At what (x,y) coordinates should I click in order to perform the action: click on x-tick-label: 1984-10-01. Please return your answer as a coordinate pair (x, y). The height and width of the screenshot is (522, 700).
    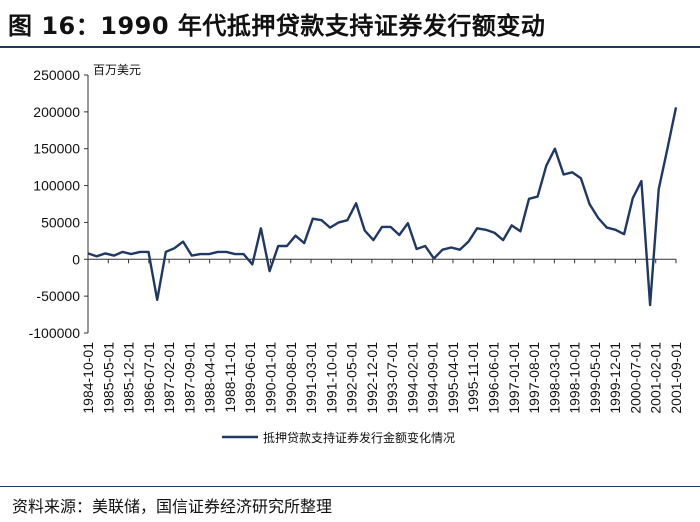
    Looking at the image, I should click on (88, 378).